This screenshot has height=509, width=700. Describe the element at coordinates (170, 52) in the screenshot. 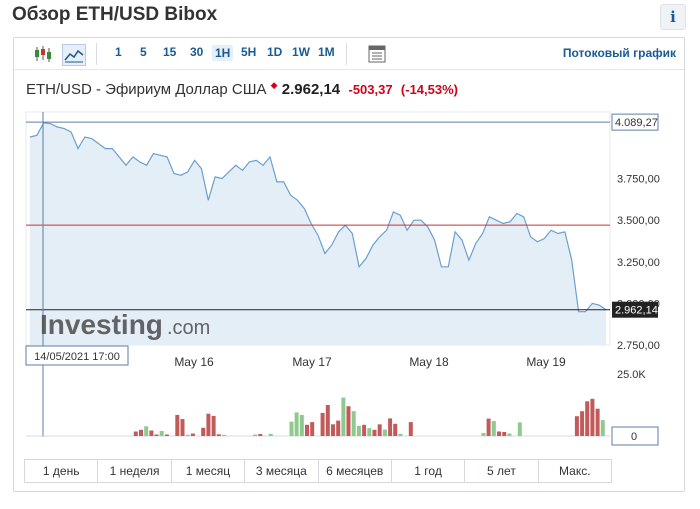

I see `timeframe-15: 15` at that location.